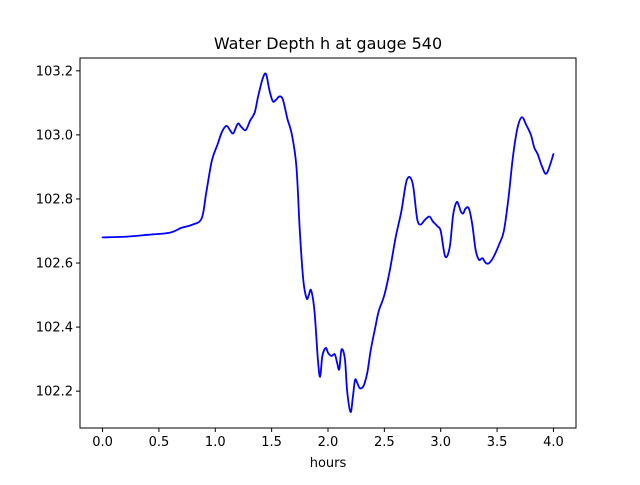  What do you see at coordinates (328, 463) in the screenshot?
I see `x-axis-label: hours` at bounding box center [328, 463].